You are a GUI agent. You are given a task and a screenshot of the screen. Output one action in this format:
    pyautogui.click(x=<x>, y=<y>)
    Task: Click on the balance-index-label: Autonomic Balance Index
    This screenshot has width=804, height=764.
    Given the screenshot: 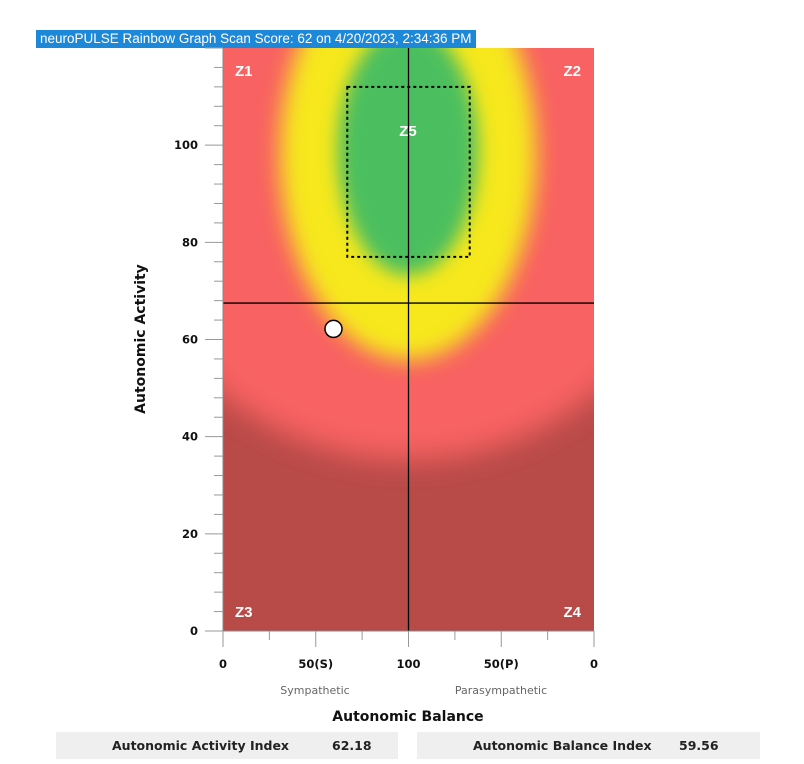 What is the action you would take?
    pyautogui.click(x=562, y=745)
    